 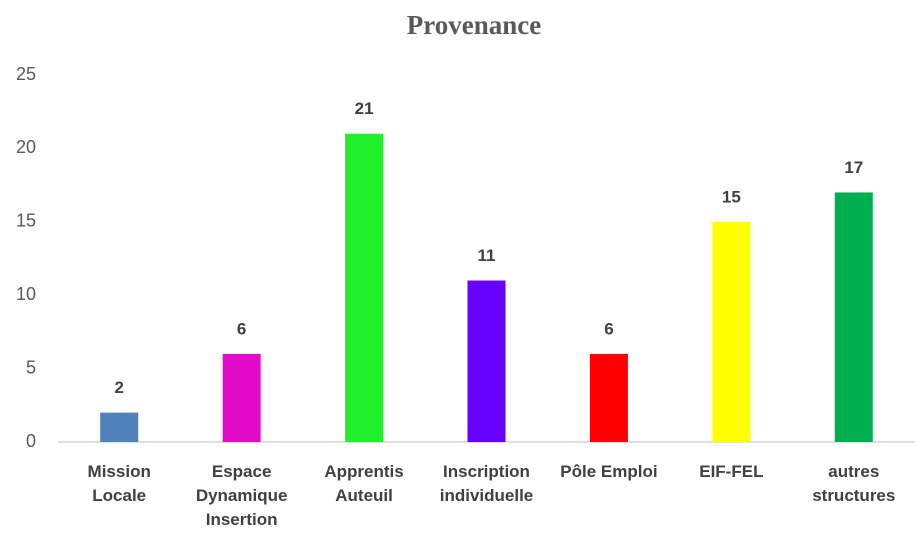 What do you see at coordinates (26, 147) in the screenshot?
I see `y-tick-label: 20` at bounding box center [26, 147].